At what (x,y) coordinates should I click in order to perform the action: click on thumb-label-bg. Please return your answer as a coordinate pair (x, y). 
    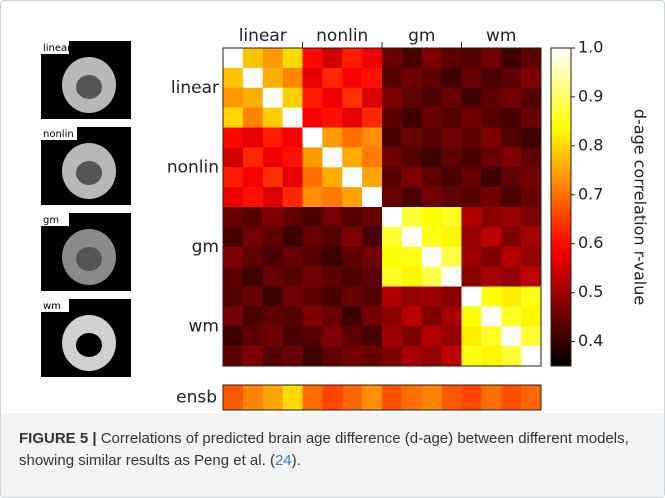
    Looking at the image, I should click on (55, 305).